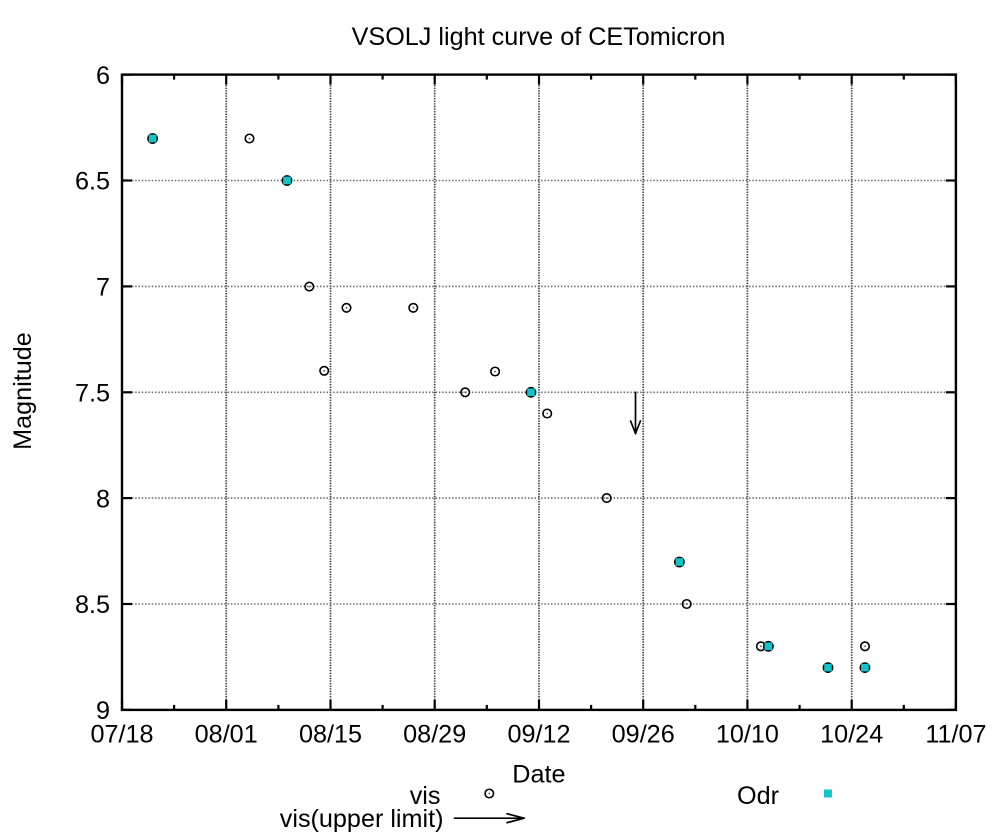 The width and height of the screenshot is (1001, 840). What do you see at coordinates (539, 37) in the screenshot?
I see `svg-text:VSOLJ light curve of CETomicro: VSOLJ light curve of CETomicron` at bounding box center [539, 37].